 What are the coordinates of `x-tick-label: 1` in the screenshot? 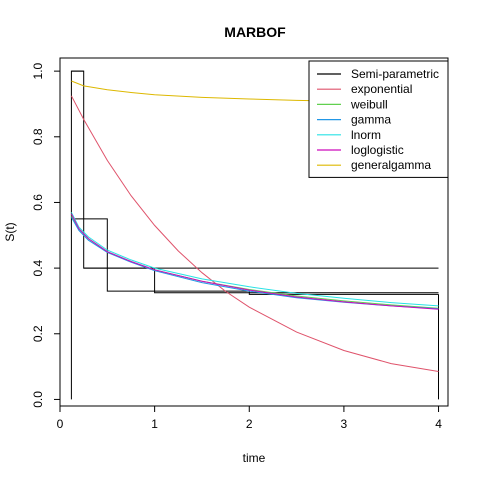 It's located at (154, 424).